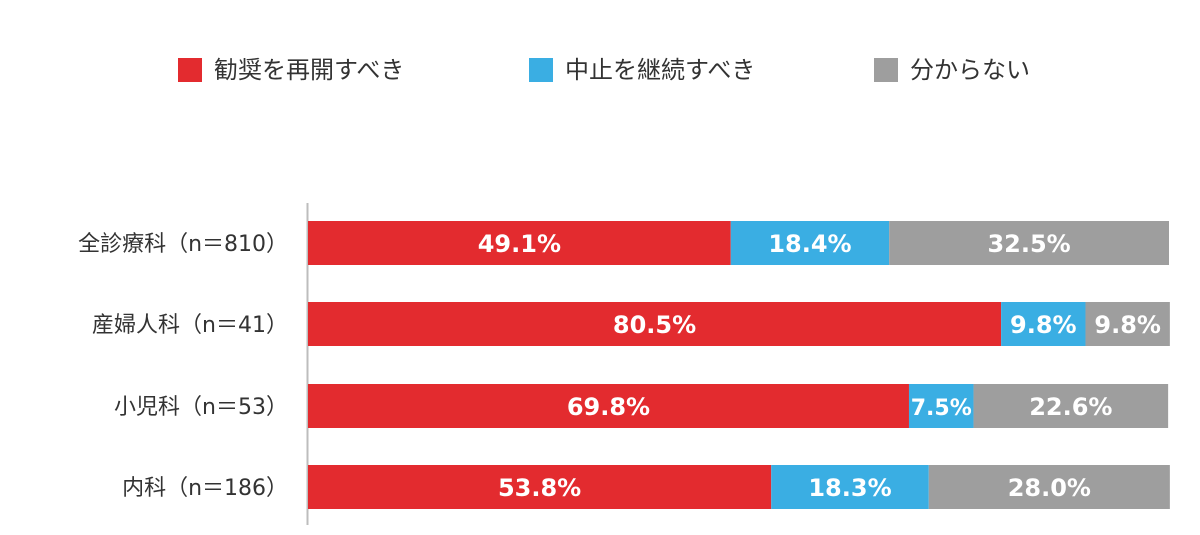 The height and width of the screenshot is (535, 1200). Describe the element at coordinates (201, 407) in the screenshot. I see `category-label-3: 小児科（n＝53）` at that location.